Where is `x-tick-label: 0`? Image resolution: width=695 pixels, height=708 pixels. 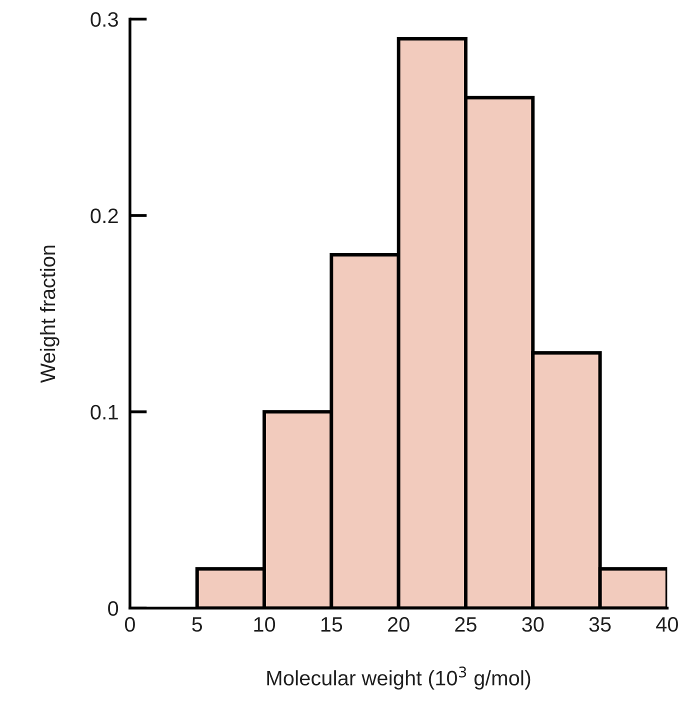
x-tick-label: 0 is located at coordinates (129, 624).